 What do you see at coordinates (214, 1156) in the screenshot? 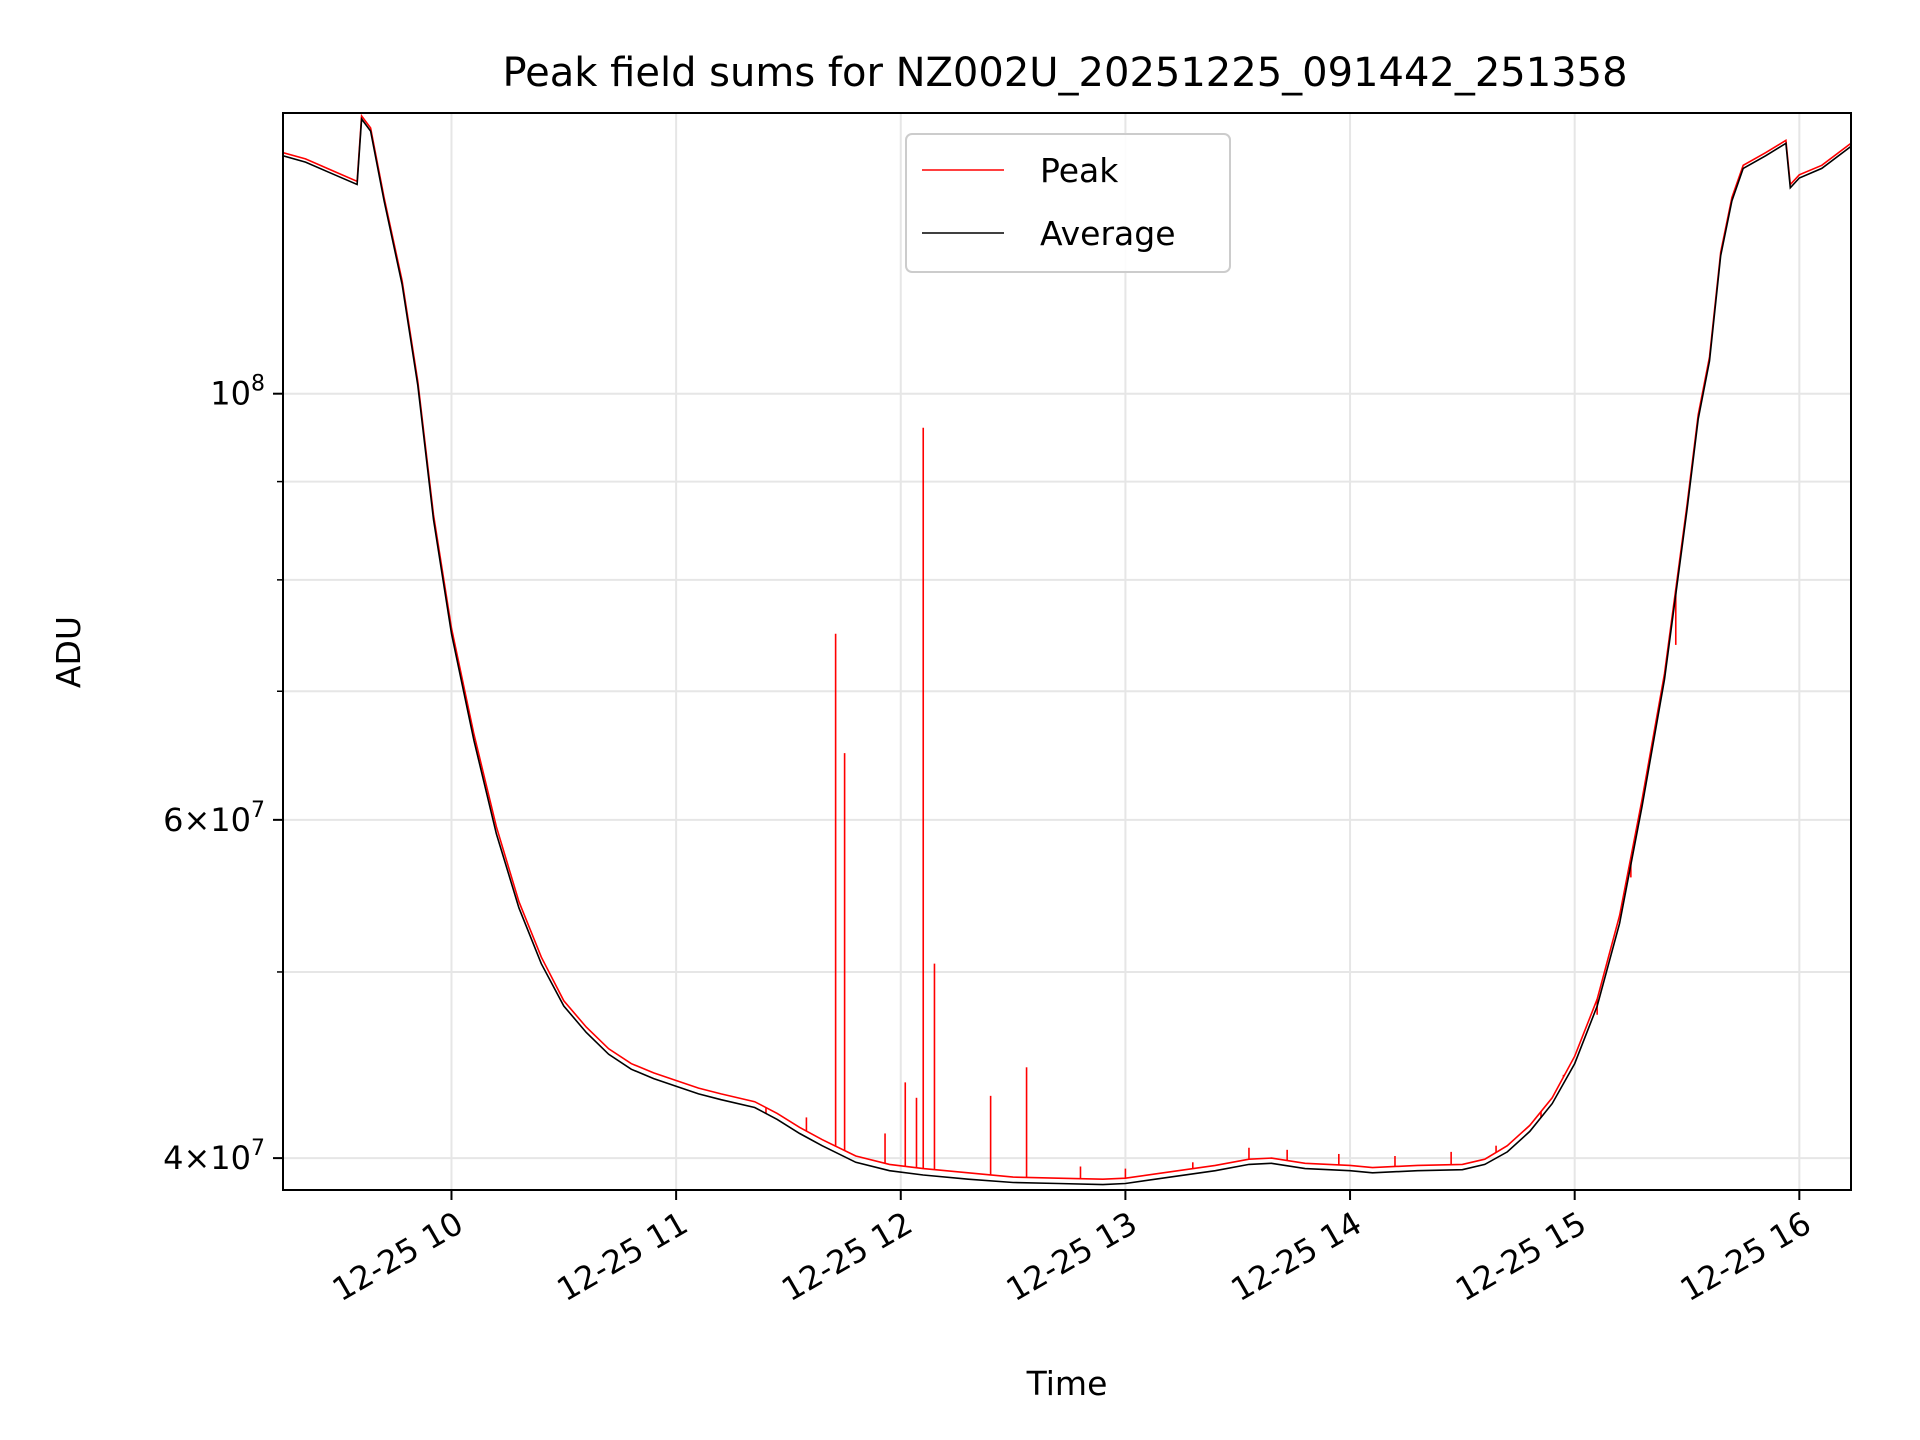
I see `y-tick-label-0: 4×107` at bounding box center [214, 1156].